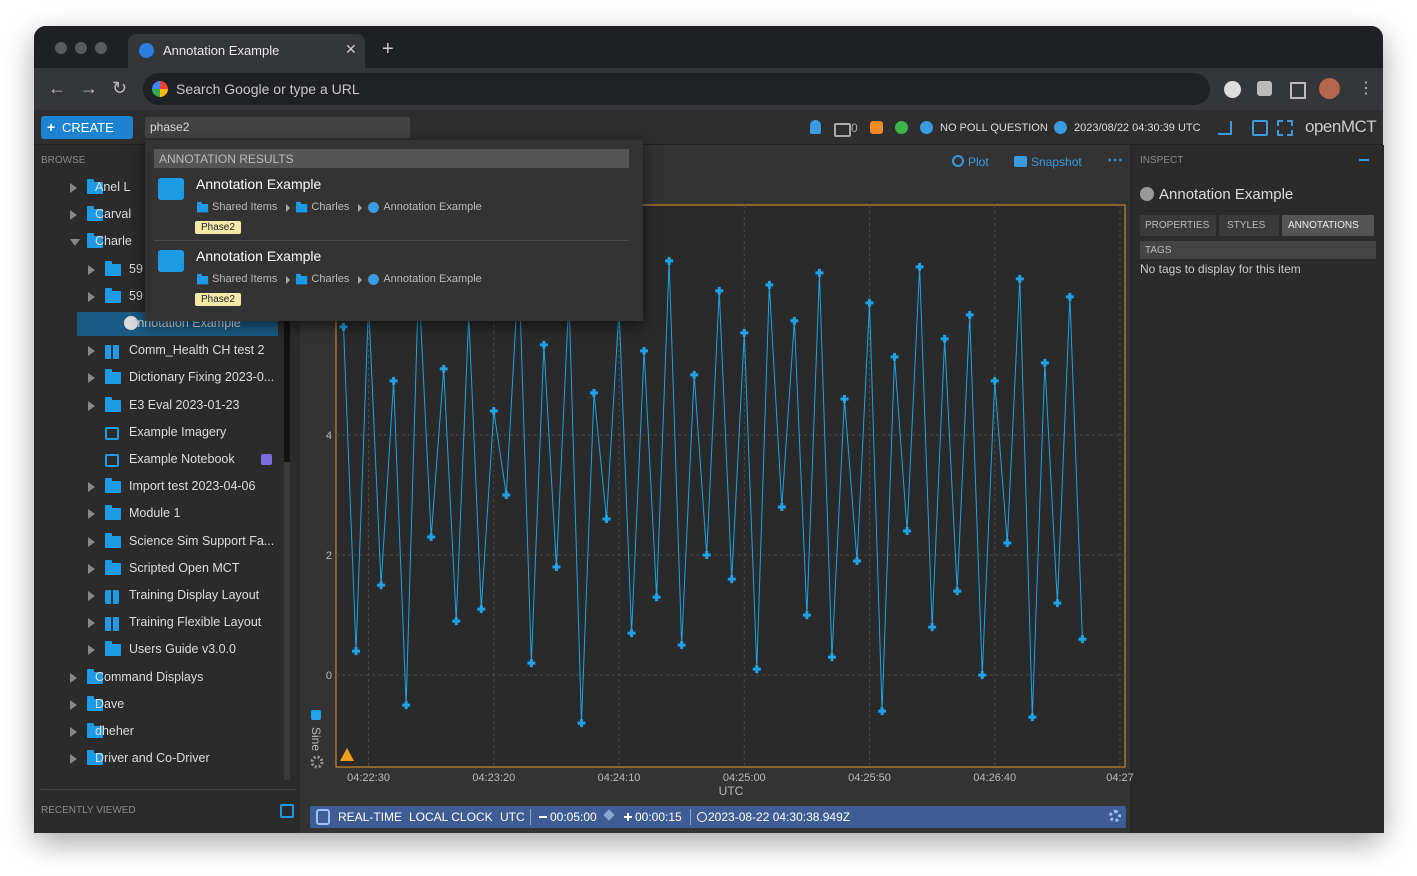 This screenshot has height=876, width=1417. I want to click on fullscreen, so click(1285, 128).